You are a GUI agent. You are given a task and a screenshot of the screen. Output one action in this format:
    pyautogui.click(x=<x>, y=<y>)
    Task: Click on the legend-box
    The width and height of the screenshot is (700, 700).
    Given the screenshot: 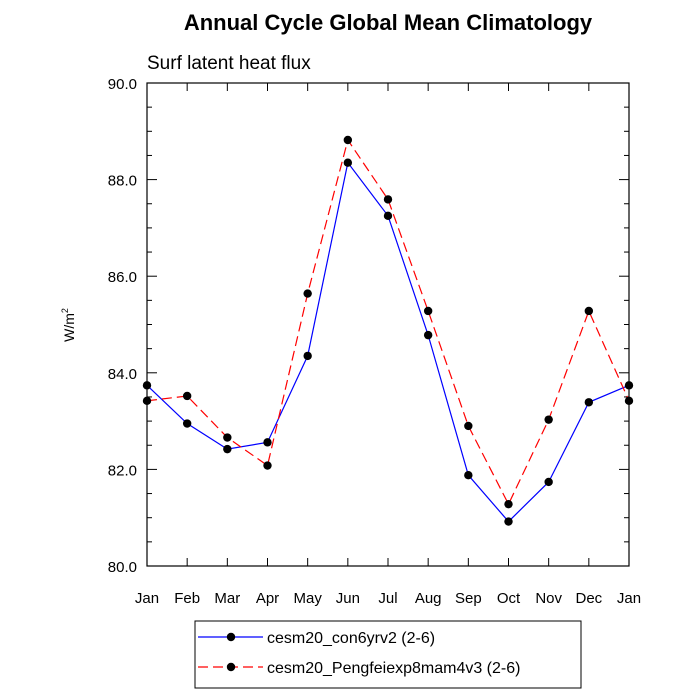 What is the action you would take?
    pyautogui.click(x=388, y=654)
    